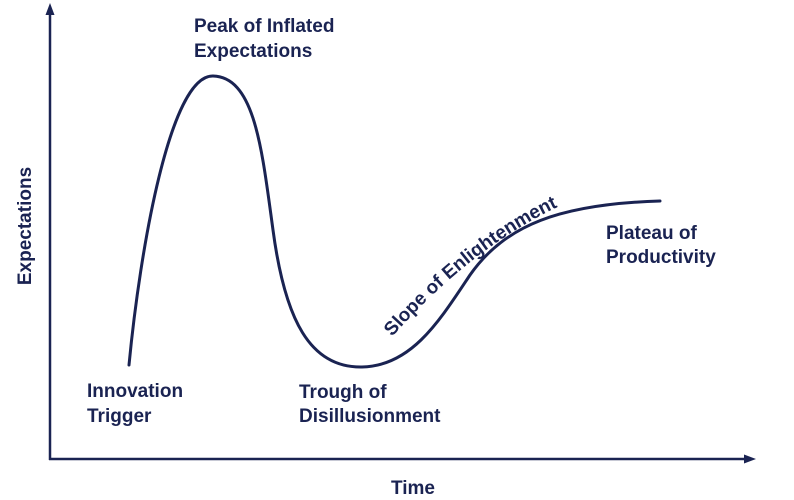 The width and height of the screenshot is (794, 500). Describe the element at coordinates (651, 233) in the screenshot. I see `label-plateau-line1: Plateau of` at that location.